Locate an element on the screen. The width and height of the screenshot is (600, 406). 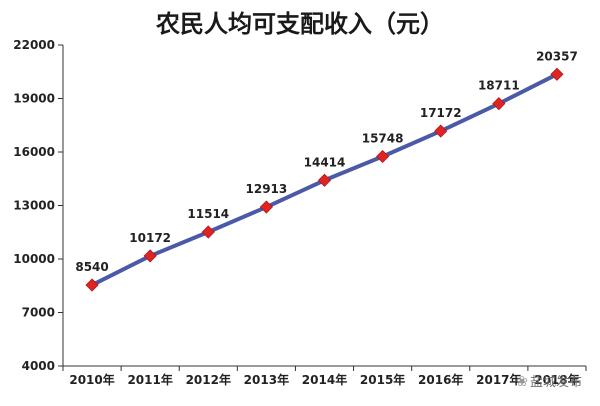
data-label: 12913 is located at coordinates (267, 189).